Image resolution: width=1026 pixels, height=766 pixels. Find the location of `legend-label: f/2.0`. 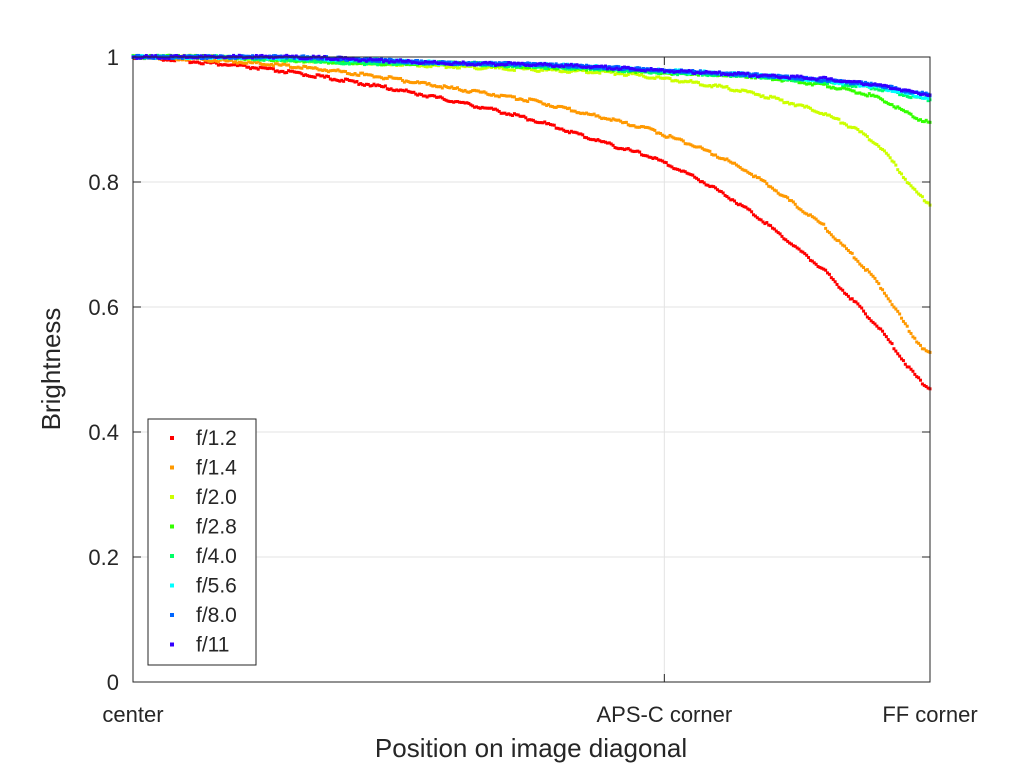

legend-label: f/2.0 is located at coordinates (216, 497).